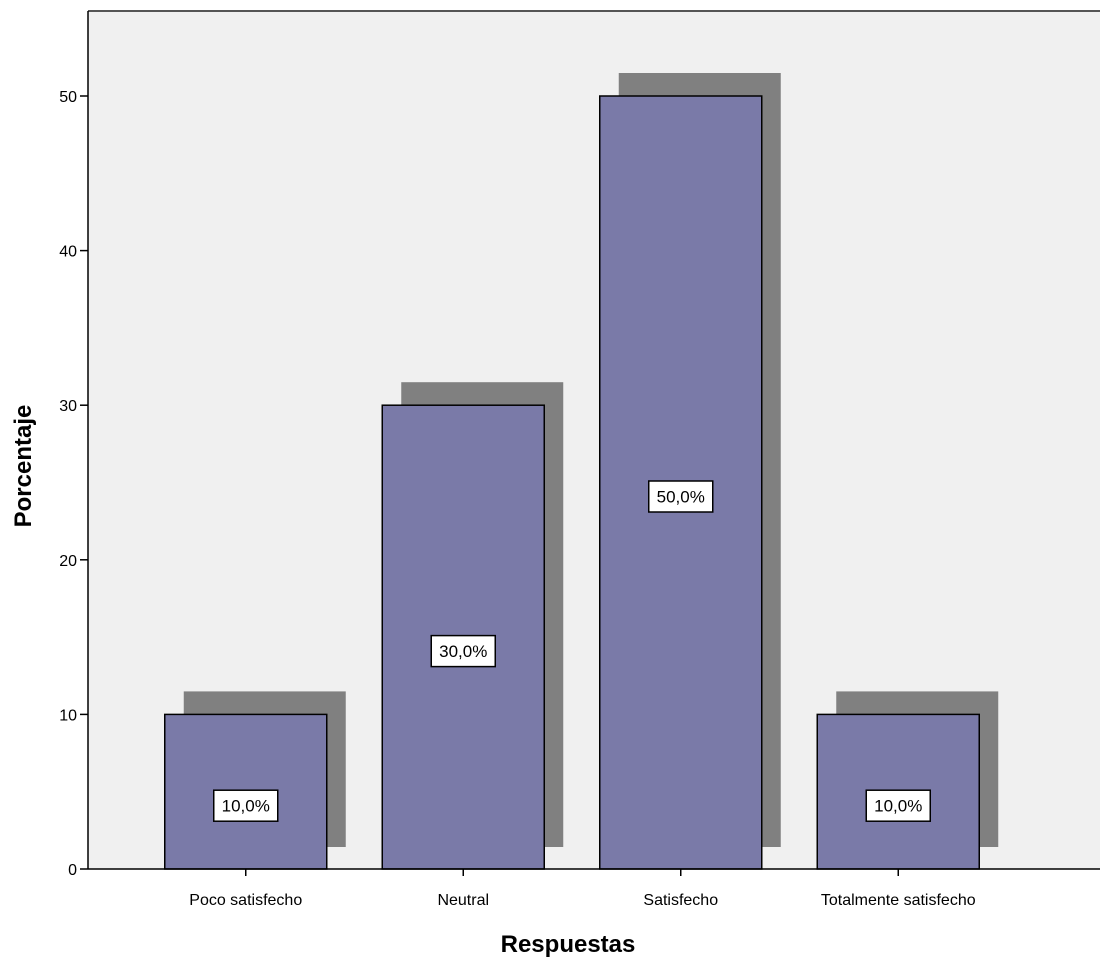  I want to click on x-tick-label: Neutral, so click(463, 900).